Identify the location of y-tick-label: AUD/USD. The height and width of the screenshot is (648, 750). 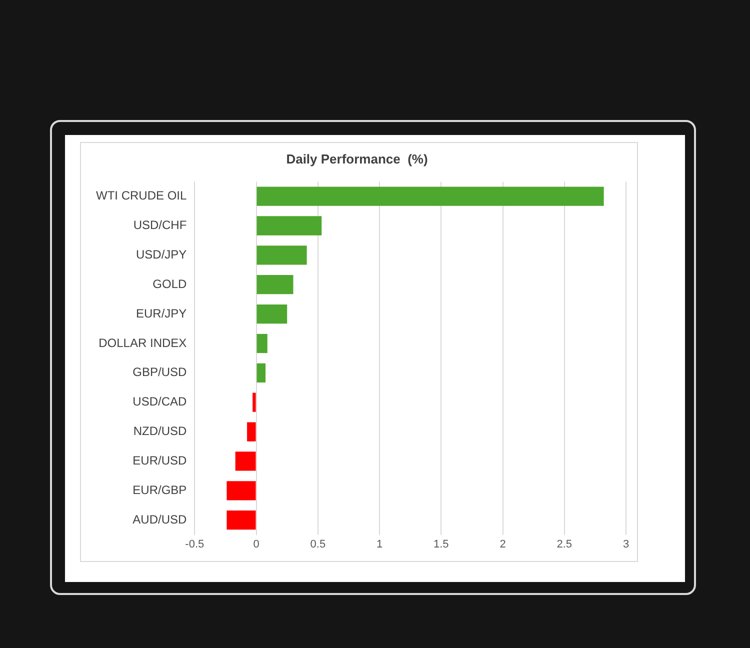
(159, 519).